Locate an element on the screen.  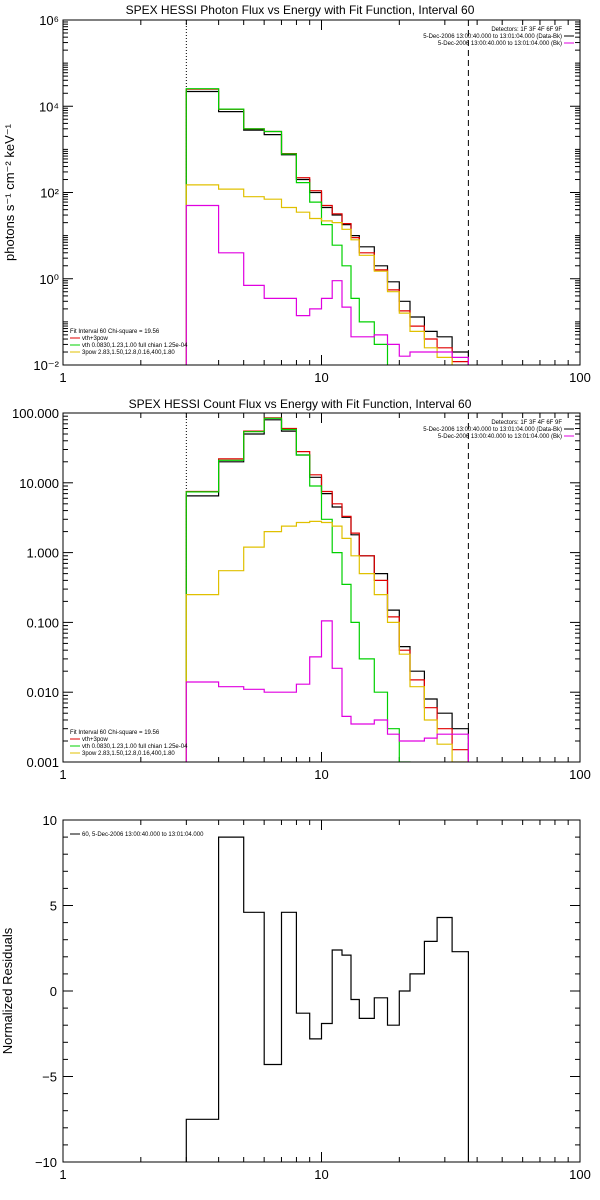
y-tick-label: 10⁴ is located at coordinates (49, 106).